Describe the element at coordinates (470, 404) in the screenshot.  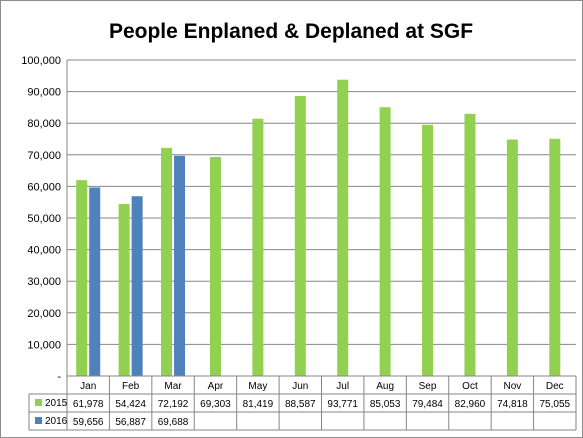
I see `data-label: 82,960` at that location.